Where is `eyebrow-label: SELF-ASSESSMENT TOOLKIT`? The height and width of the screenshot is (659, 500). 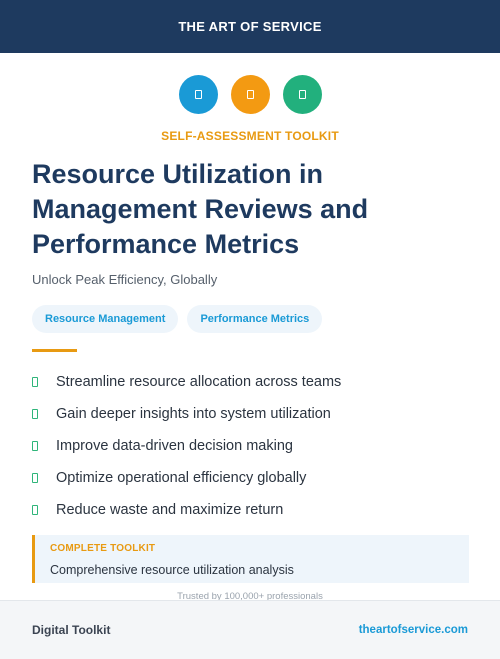 eyebrow-label: SELF-ASSESSMENT TOOLKIT is located at coordinates (250, 136).